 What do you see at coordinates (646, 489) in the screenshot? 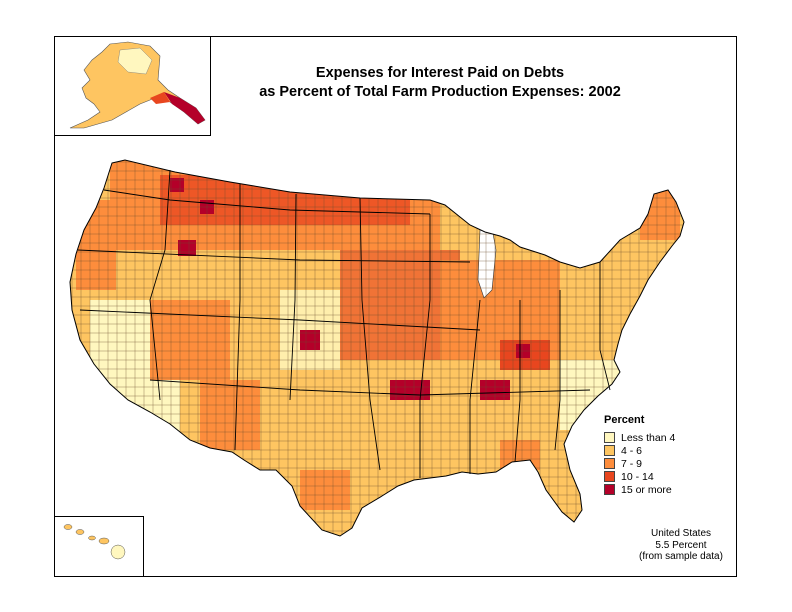
I see `legend-label: 15 or more` at bounding box center [646, 489].